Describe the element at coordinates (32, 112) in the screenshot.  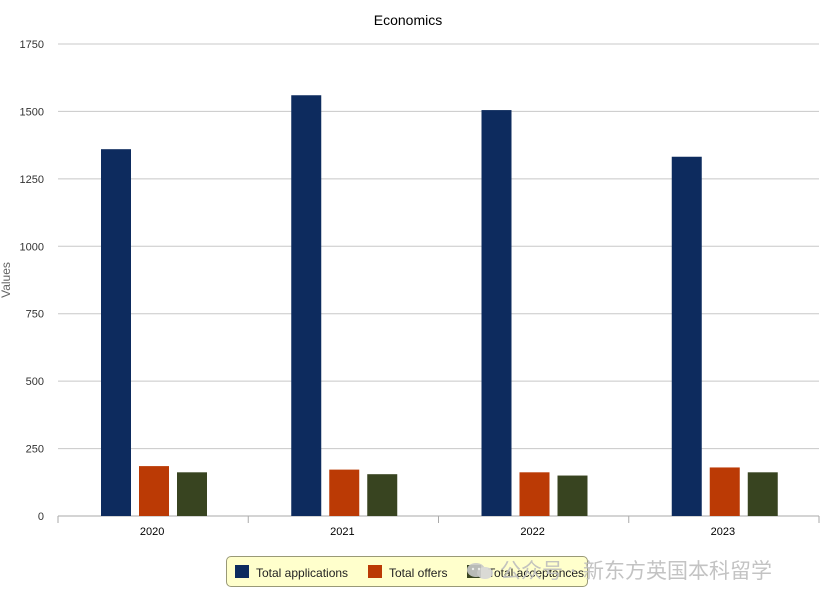
I see `y-tick-label: 1500` at that location.